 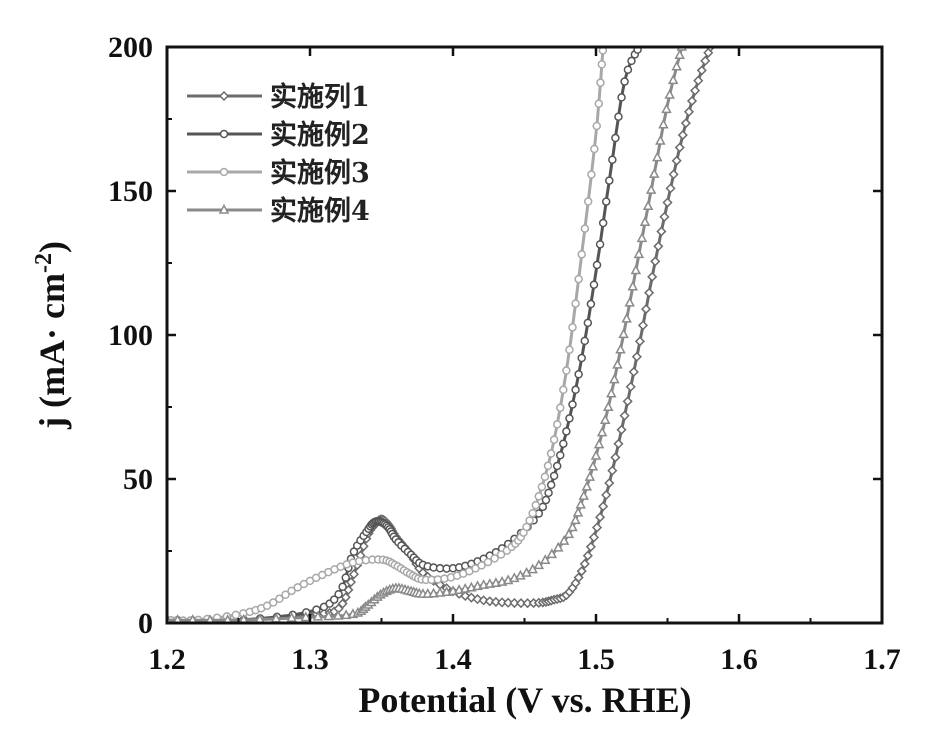 What do you see at coordinates (739, 659) in the screenshot?
I see `x-tick-label: 1.6` at bounding box center [739, 659].